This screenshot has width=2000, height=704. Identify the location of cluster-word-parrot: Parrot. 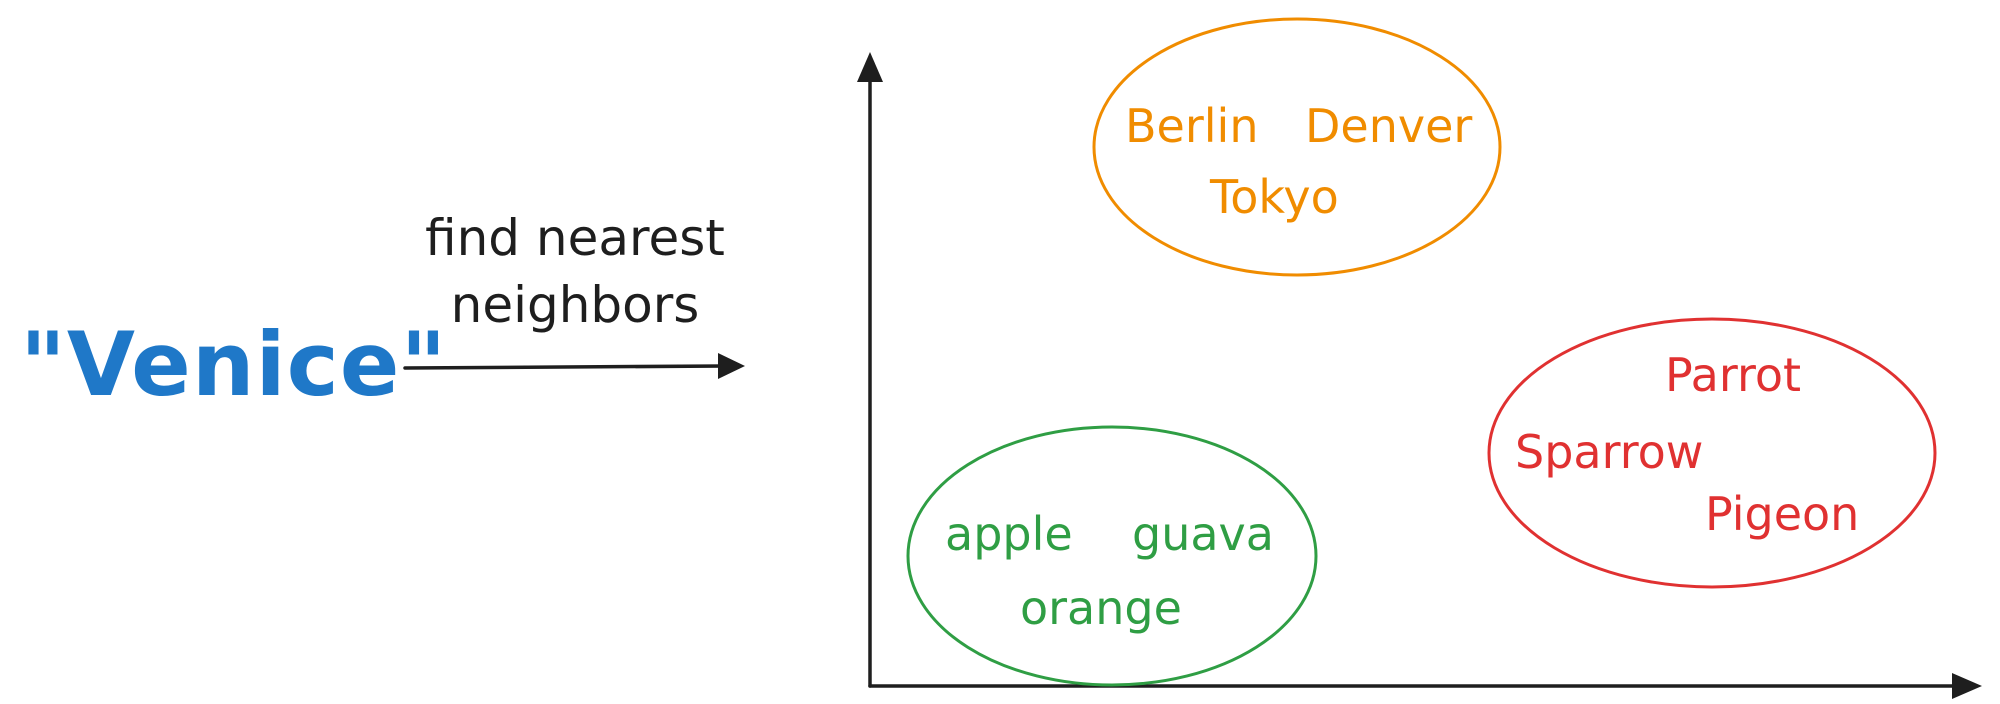
(1733, 375).